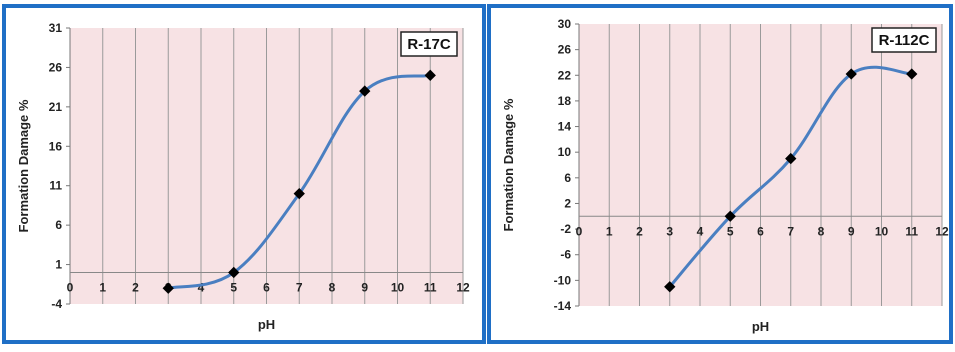 Image resolution: width=955 pixels, height=352 pixels. I want to click on y-tick-label: 11, so click(55, 186).